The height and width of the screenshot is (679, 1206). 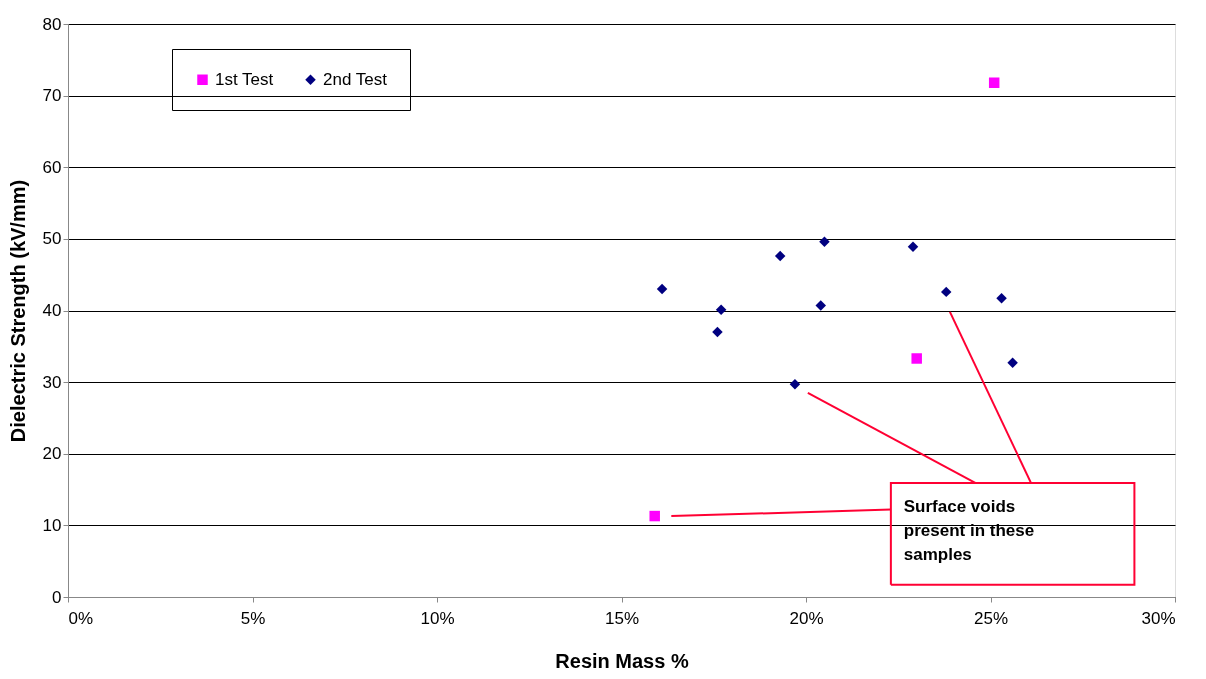 What do you see at coordinates (622, 618) in the screenshot?
I see `x-tick-label: 15%` at bounding box center [622, 618].